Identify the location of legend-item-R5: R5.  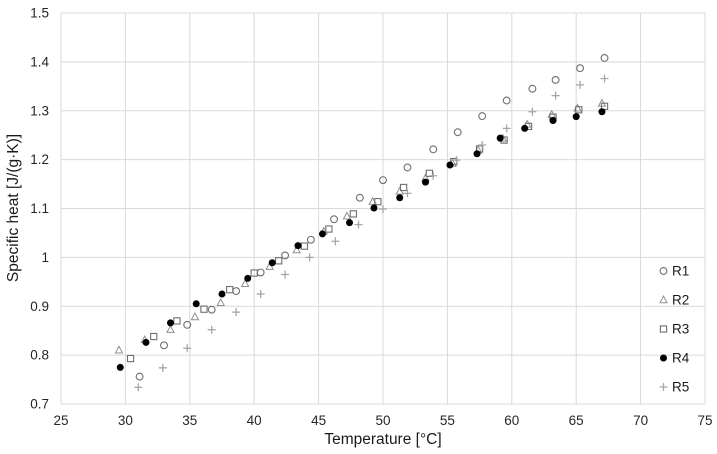
(674, 387).